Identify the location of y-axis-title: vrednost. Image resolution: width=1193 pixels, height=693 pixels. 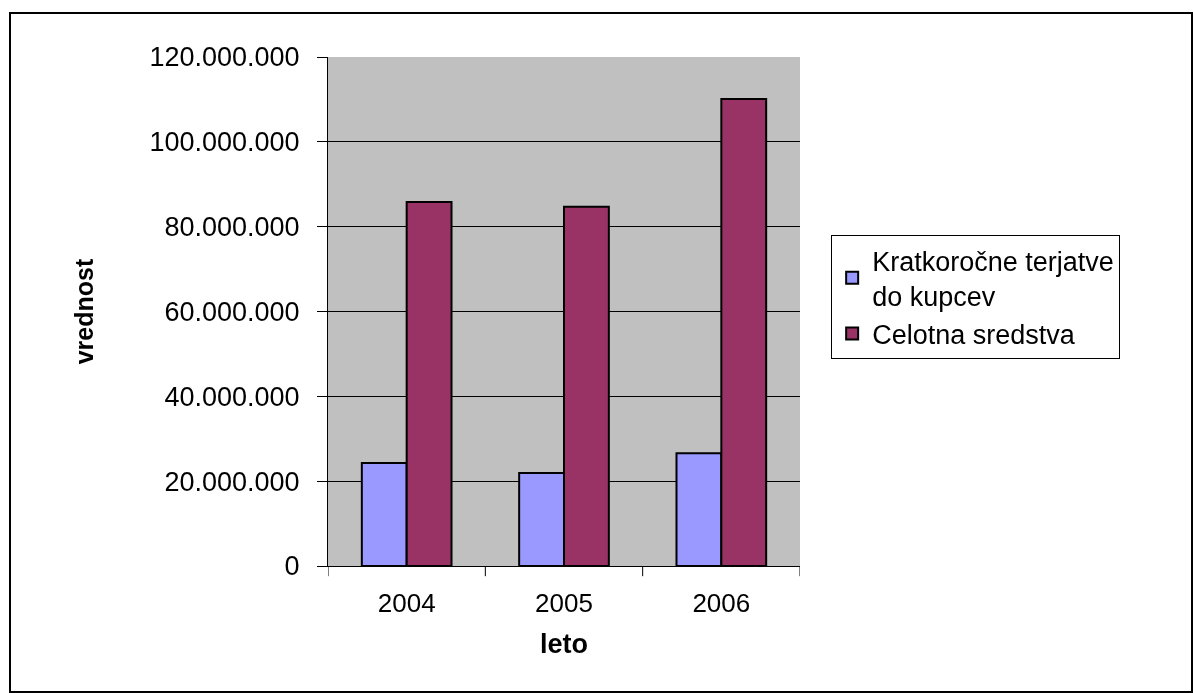
(84, 311).